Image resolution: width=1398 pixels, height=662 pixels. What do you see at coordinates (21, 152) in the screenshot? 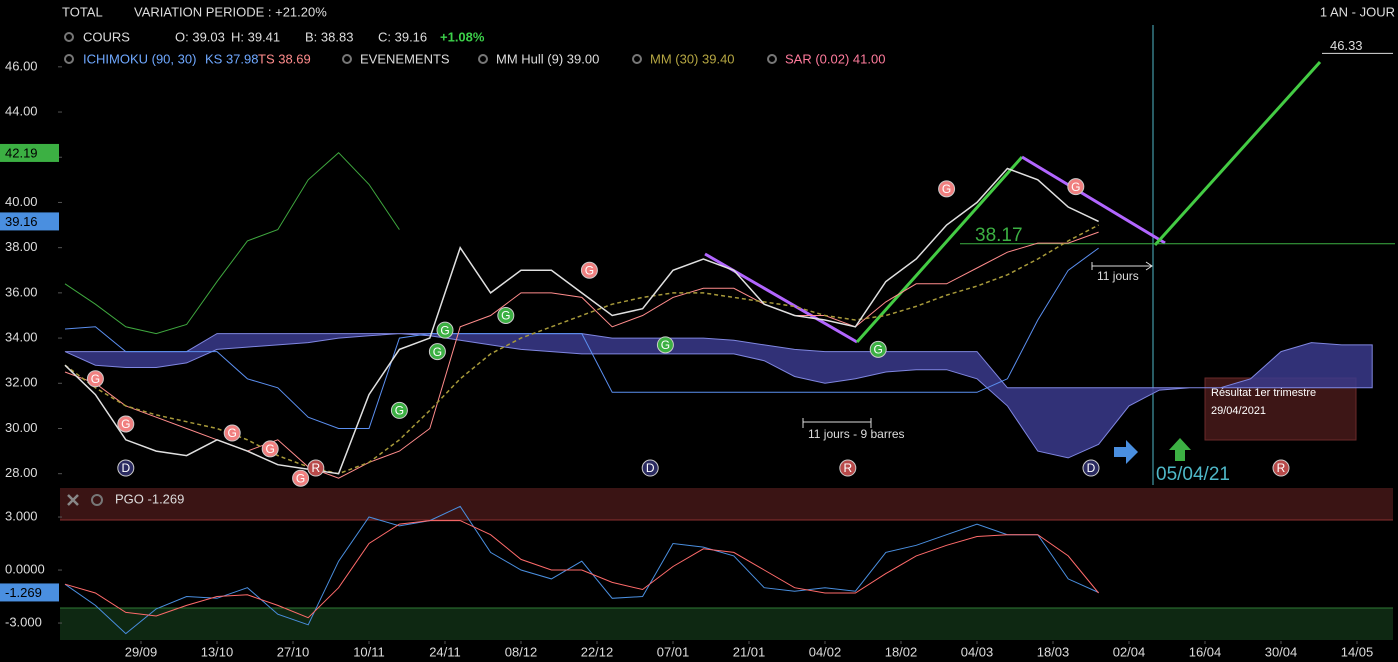
I see `price-badge-label: 42.19` at bounding box center [21, 152].